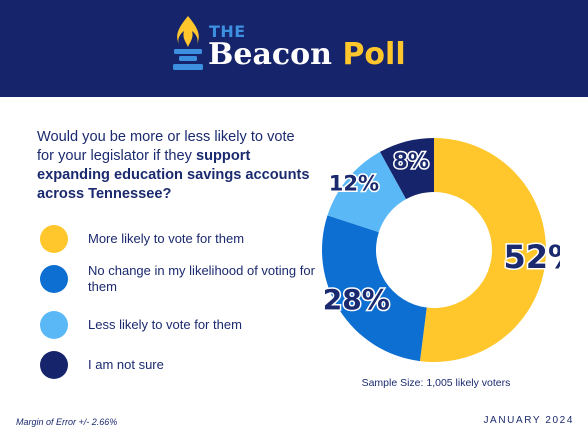  Describe the element at coordinates (531, 257) in the screenshot. I see `slice-data-label: 52%` at that location.